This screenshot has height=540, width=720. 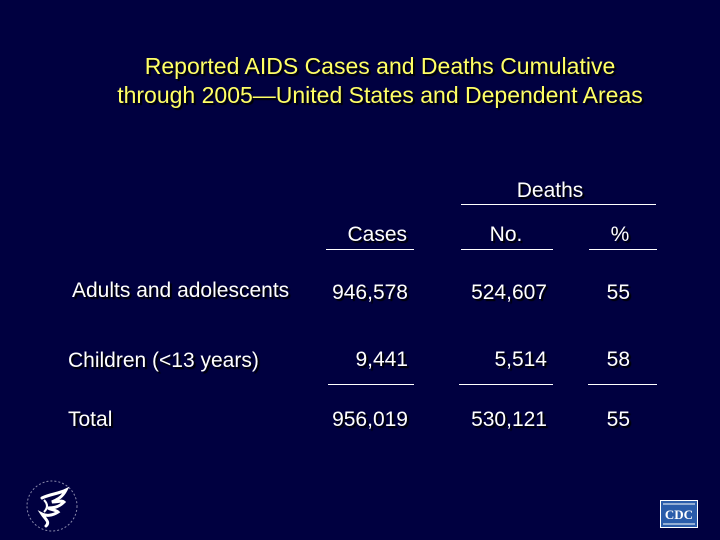 I want to click on row-label: Adults and adolescents, so click(x=181, y=290).